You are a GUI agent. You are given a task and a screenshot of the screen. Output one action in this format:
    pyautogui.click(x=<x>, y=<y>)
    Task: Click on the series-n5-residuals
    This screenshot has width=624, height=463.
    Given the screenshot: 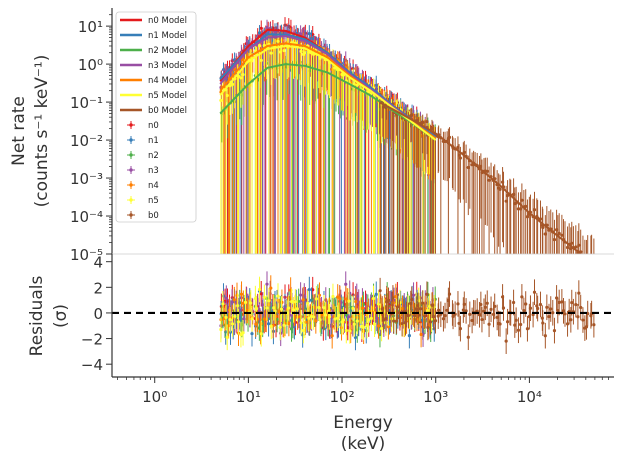 What is the action you would take?
    pyautogui.click(x=327, y=313)
    